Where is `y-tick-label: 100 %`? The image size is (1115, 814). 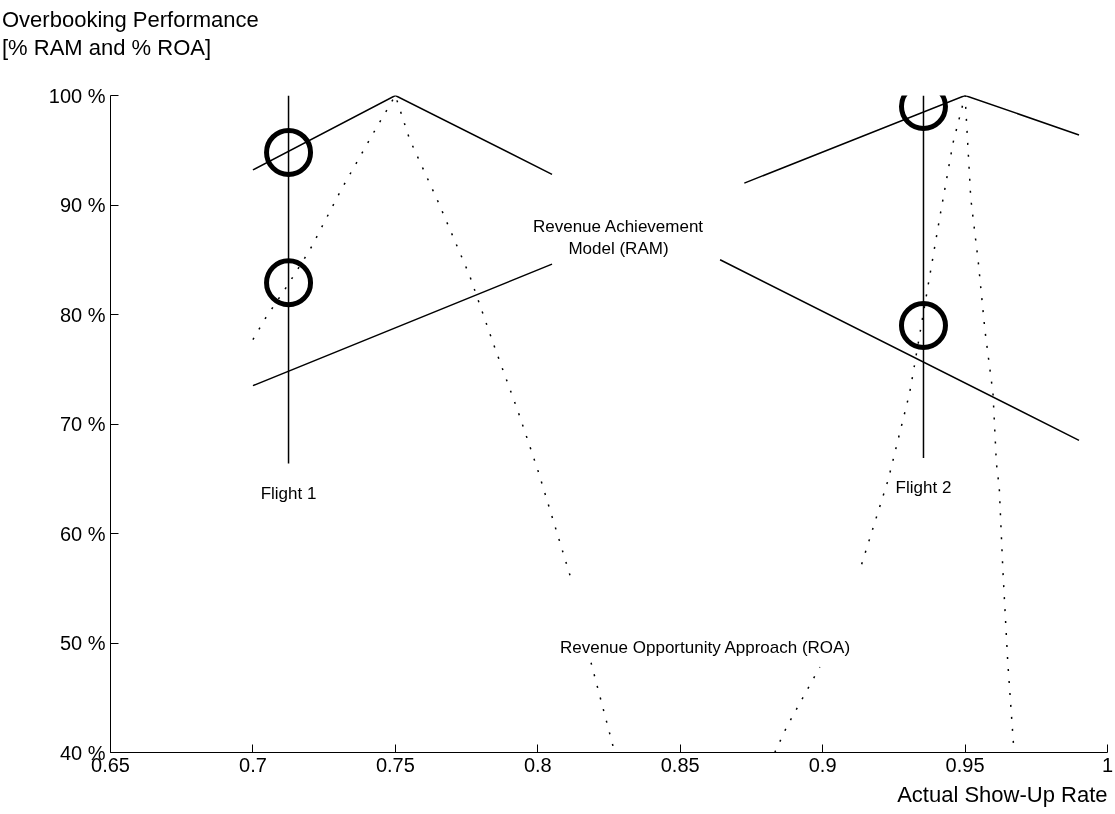
y-tick-label: 100 % is located at coordinates (77, 95).